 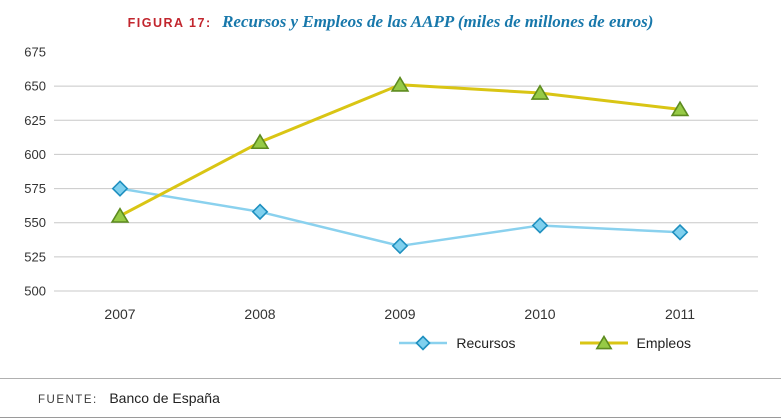 What do you see at coordinates (635, 343) in the screenshot?
I see `legend-item-empleos: Empleos` at bounding box center [635, 343].